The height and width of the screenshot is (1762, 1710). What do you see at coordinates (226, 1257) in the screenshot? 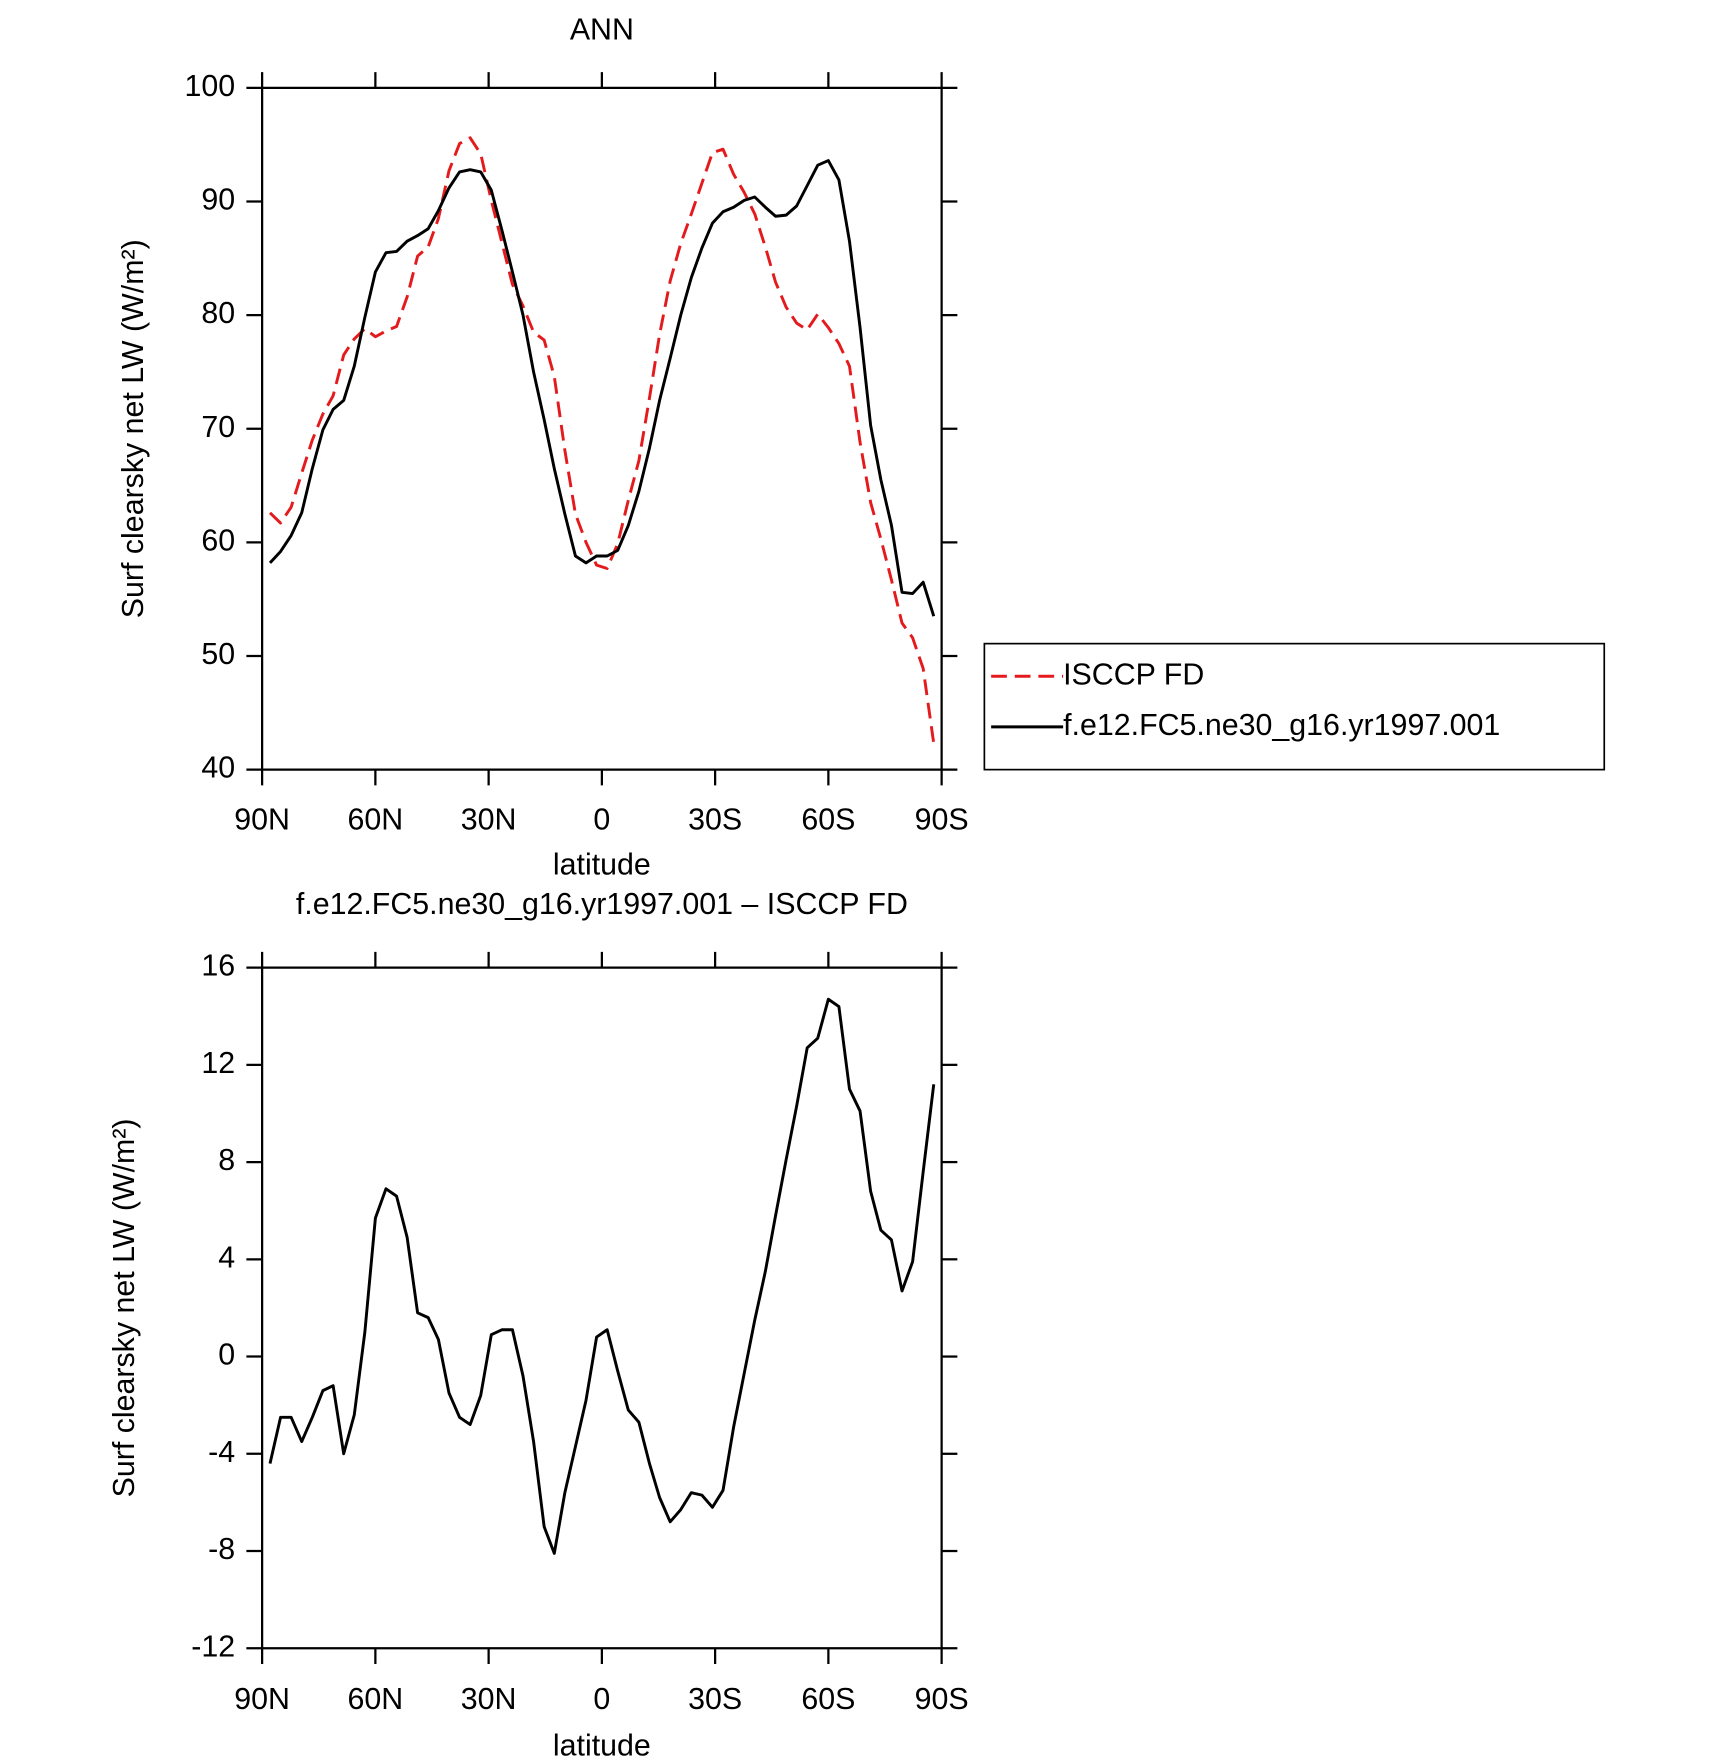
I see `y-tick-label: 4` at bounding box center [226, 1257].